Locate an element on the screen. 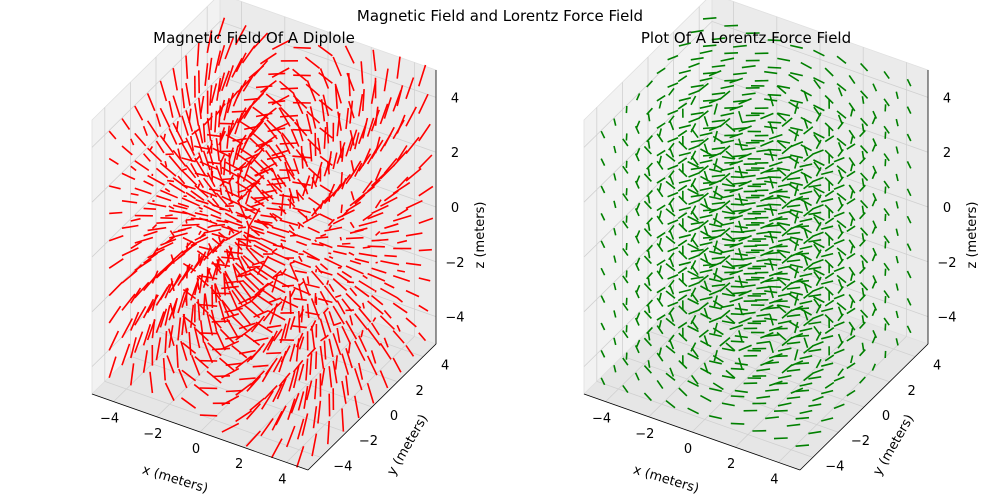  x-axis-line is located at coordinates (200, 432).